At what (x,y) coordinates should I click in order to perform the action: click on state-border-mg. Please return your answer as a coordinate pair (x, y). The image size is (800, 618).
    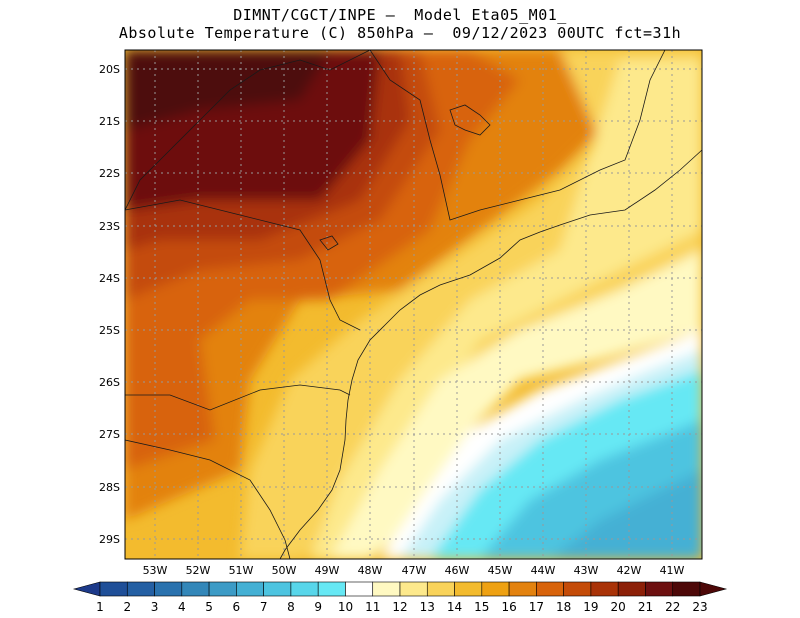
    Looking at the image, I should click on (517, 135).